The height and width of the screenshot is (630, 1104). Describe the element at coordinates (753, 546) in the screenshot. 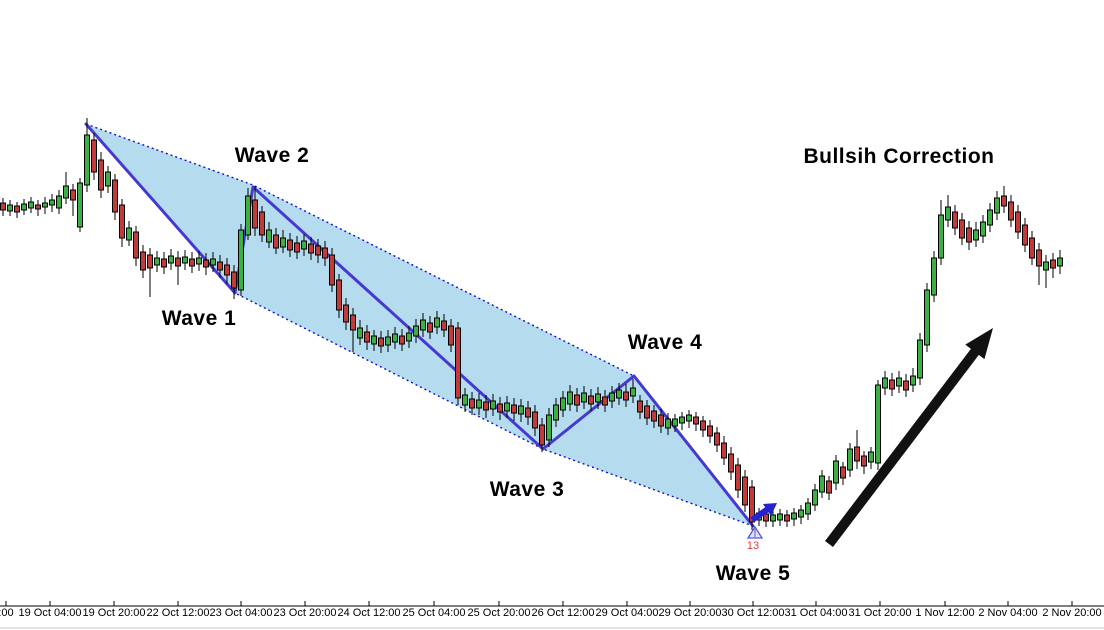

I see `fractal-count-label: 13` at that location.